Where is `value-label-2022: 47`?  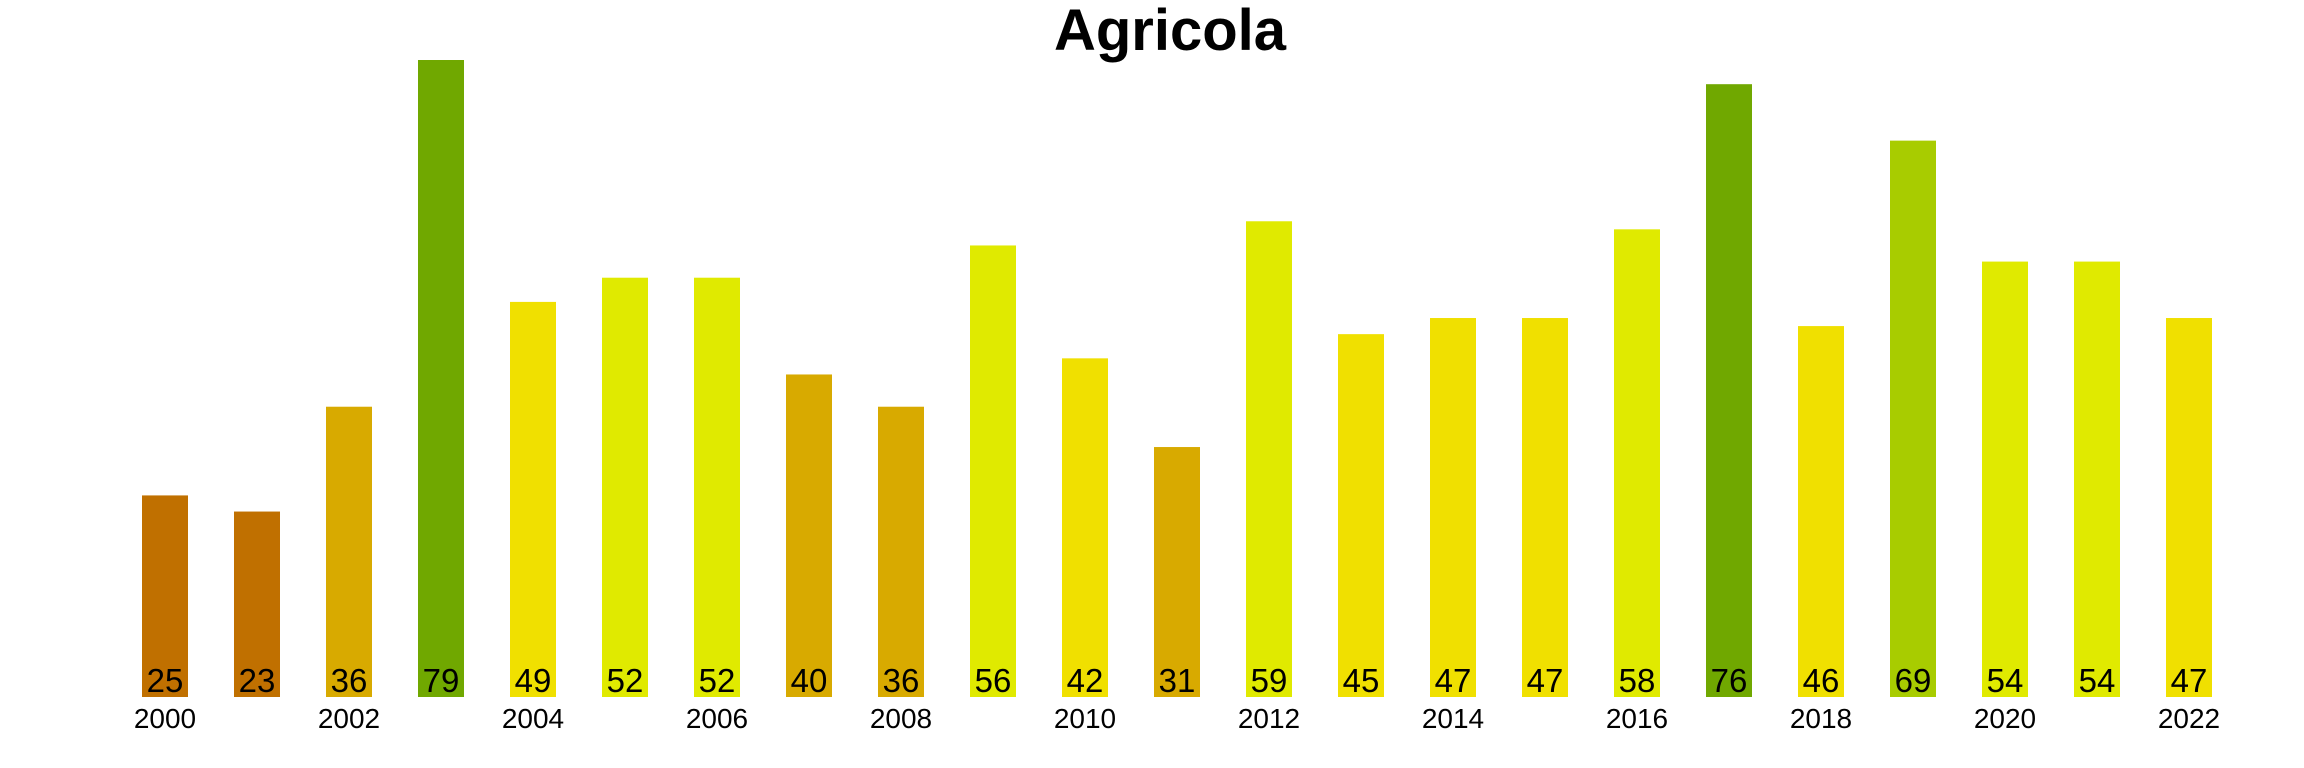 value-label-2022: 47 is located at coordinates (2189, 680).